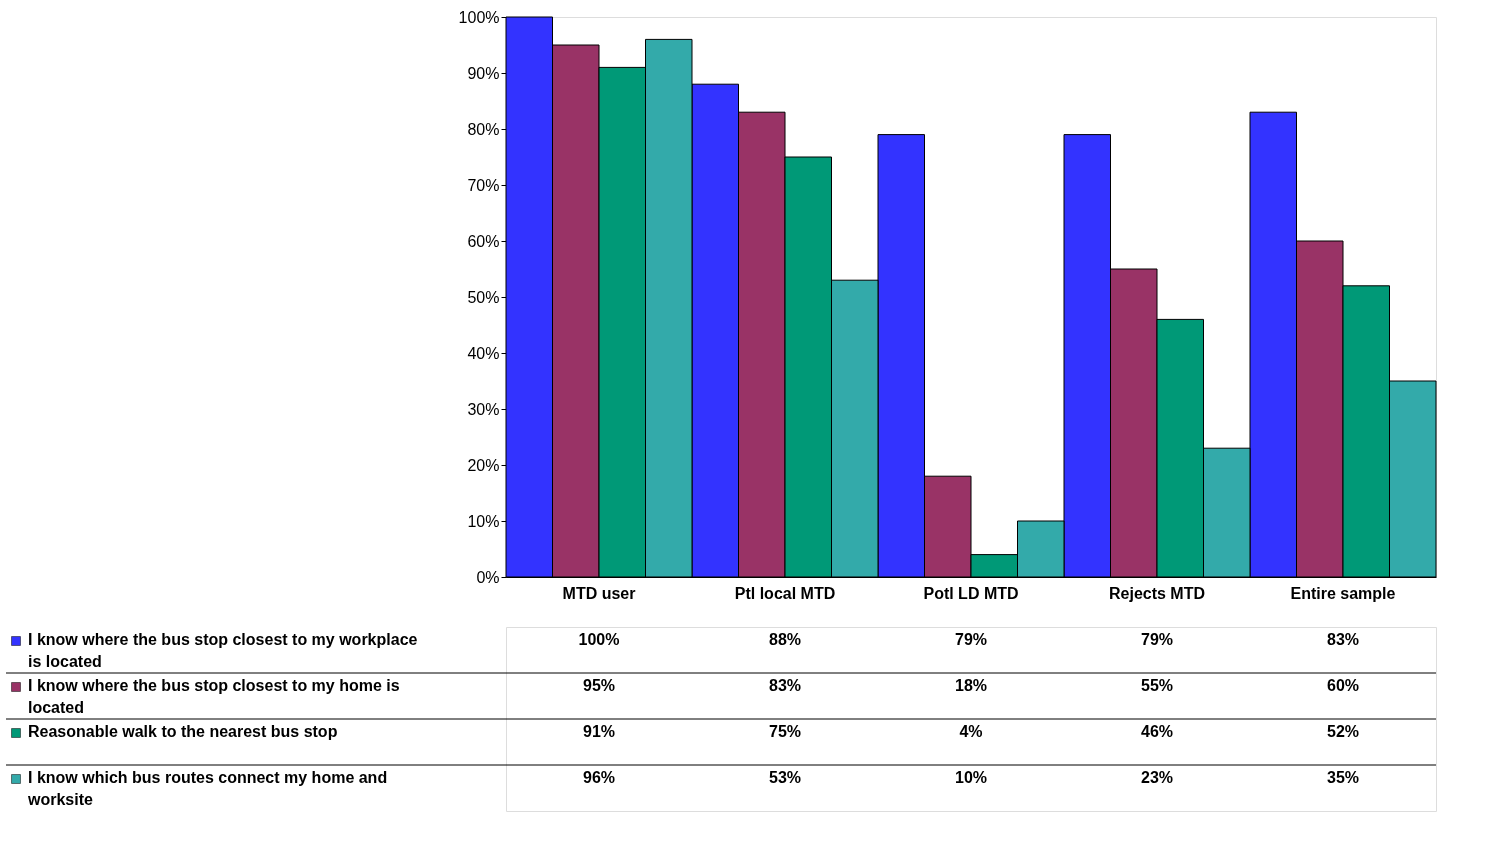 The image size is (1488, 864). Describe the element at coordinates (785, 731) in the screenshot. I see `data-label: 75%` at that location.